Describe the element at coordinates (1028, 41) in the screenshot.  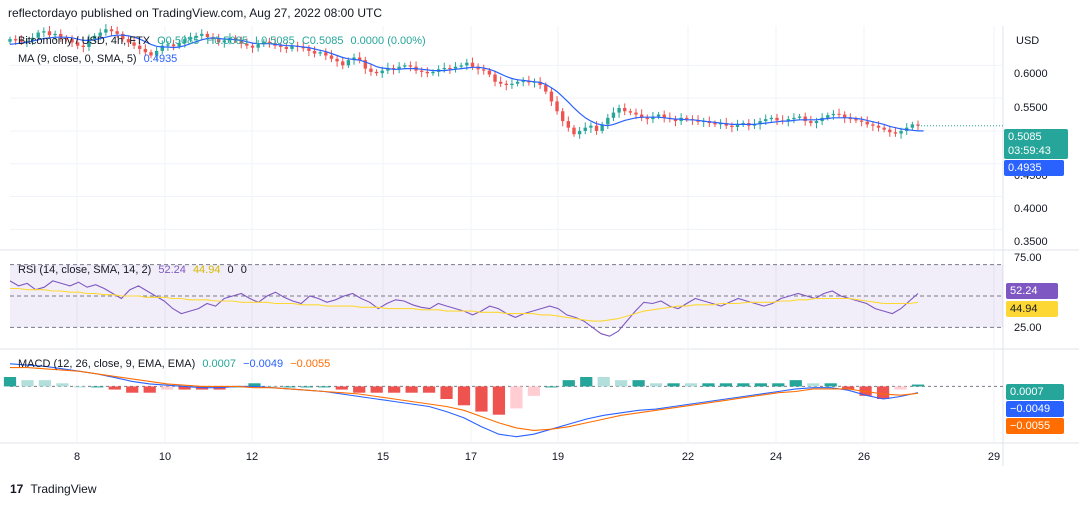
I see `price-axis-currency: USD` at that location.